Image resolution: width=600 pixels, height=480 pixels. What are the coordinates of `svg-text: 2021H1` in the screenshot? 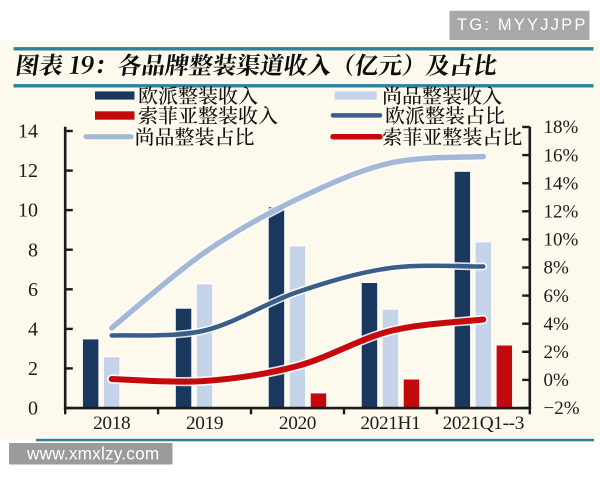 It's located at (390, 423).